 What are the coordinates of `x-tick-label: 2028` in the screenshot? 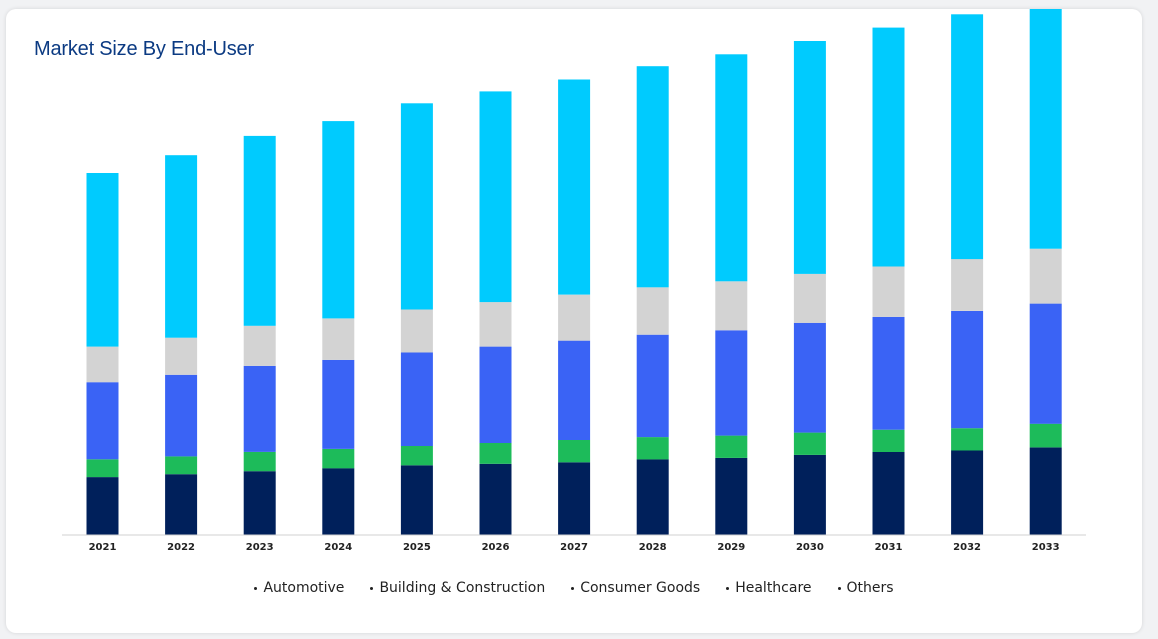 It's located at (653, 547).